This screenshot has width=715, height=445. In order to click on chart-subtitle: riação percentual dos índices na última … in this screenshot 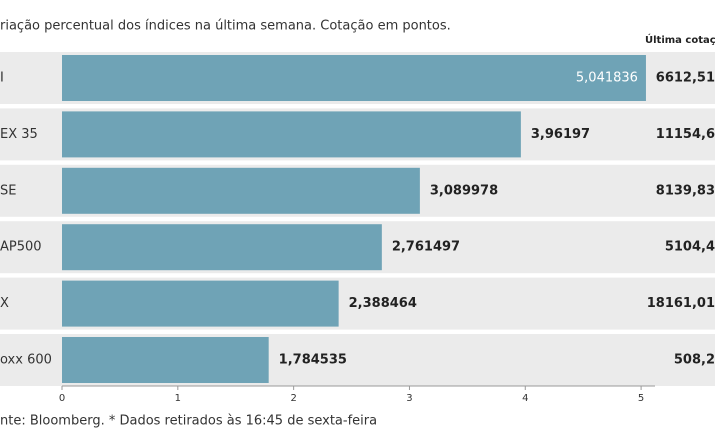, I will do `click(225, 26)`.